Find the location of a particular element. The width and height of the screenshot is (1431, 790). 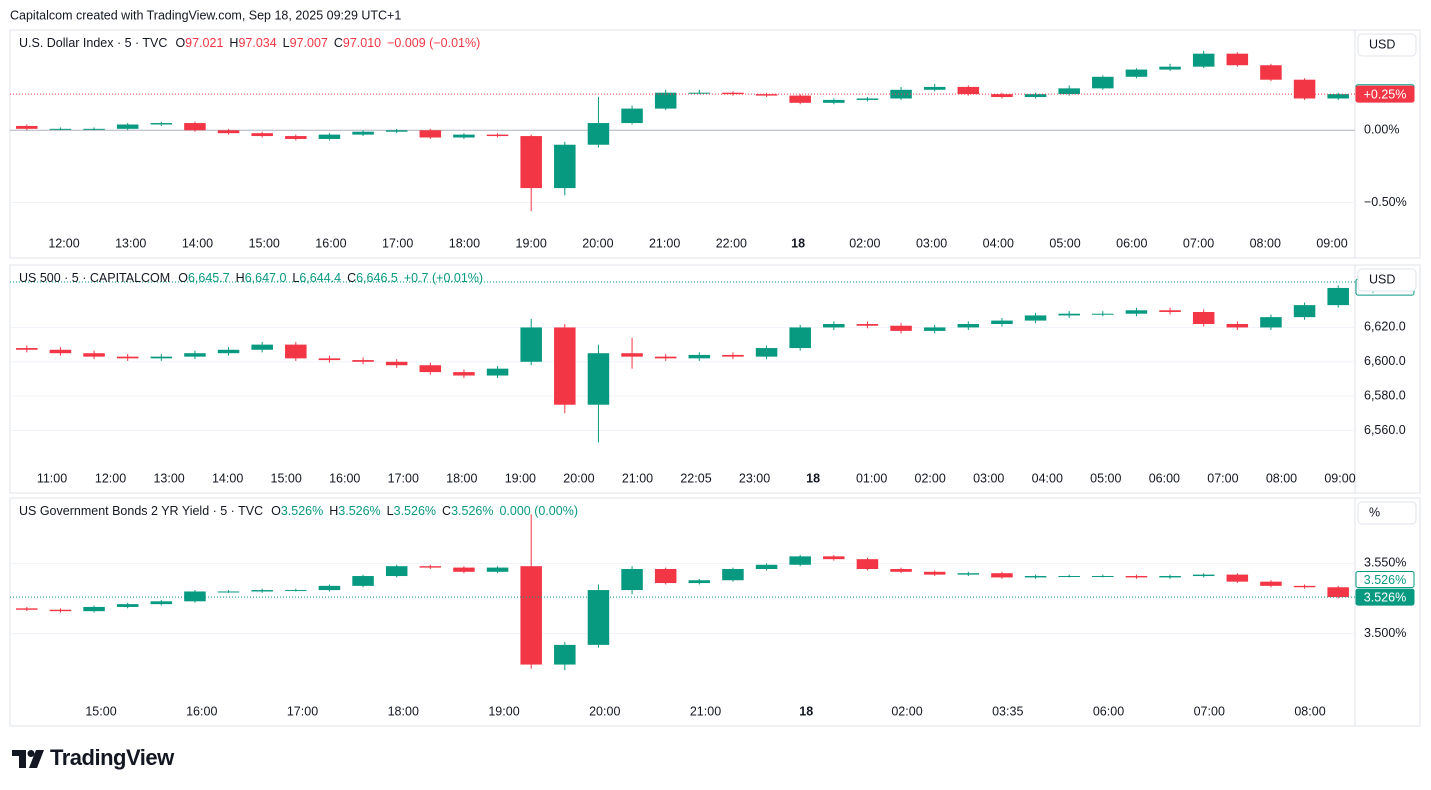

x-tick-label: 12:00 is located at coordinates (63, 243).